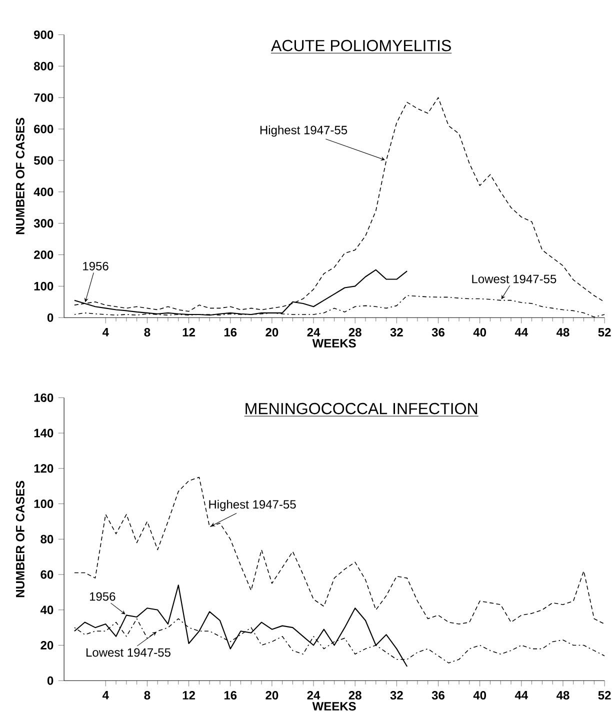 Image resolution: width=615 pixels, height=718 pixels. What do you see at coordinates (44, 34) in the screenshot?
I see `y-tick-label: 900` at bounding box center [44, 34].